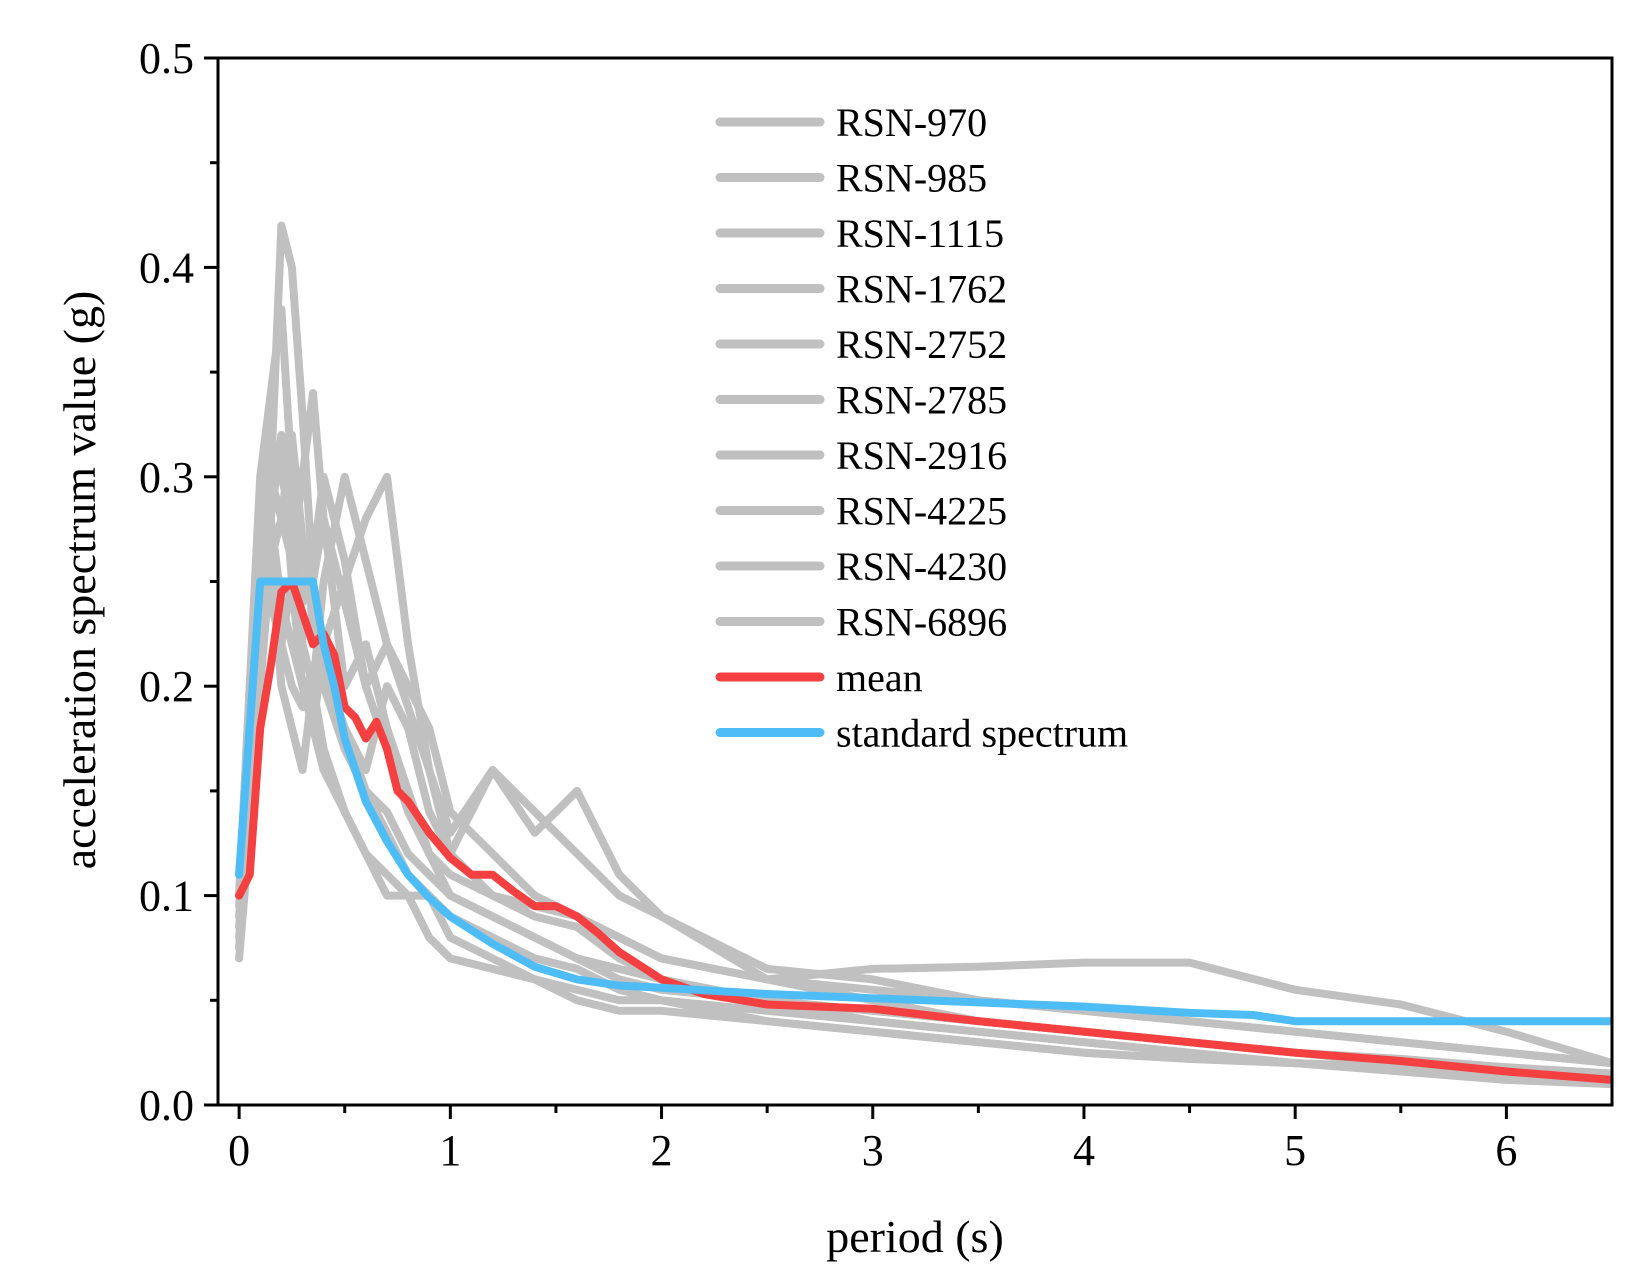 Image resolution: width=1637 pixels, height=1279 pixels. What do you see at coordinates (166, 686) in the screenshot?
I see `y-tick-label: 0.2` at bounding box center [166, 686].